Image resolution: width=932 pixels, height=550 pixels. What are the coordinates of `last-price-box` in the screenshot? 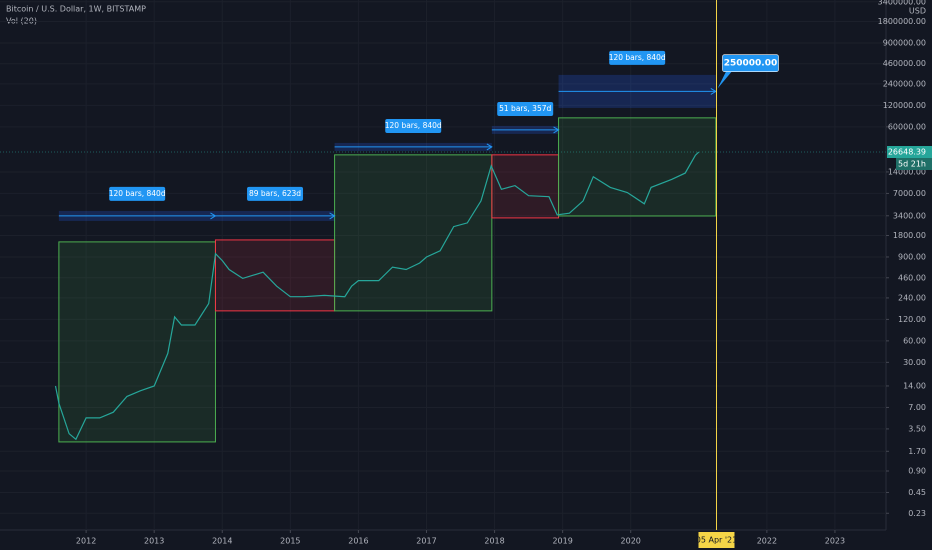 It's located at (909, 151).